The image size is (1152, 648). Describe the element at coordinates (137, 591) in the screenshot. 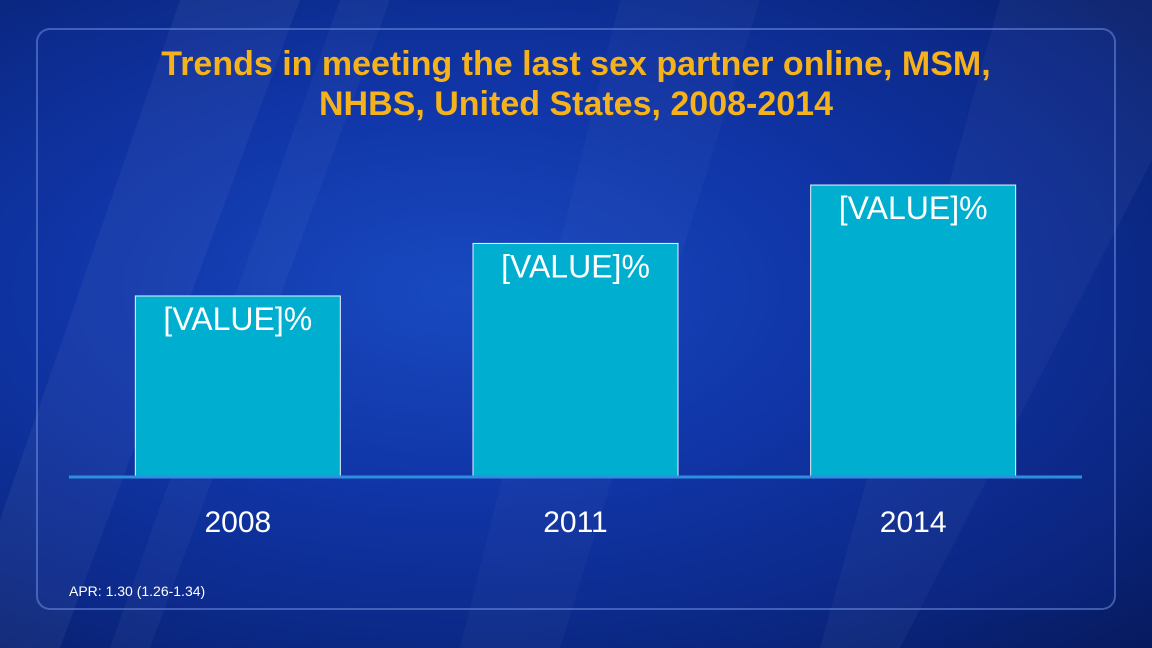

I see `footnote-apr: APR: 1.30 (1.26-1.34)` at that location.